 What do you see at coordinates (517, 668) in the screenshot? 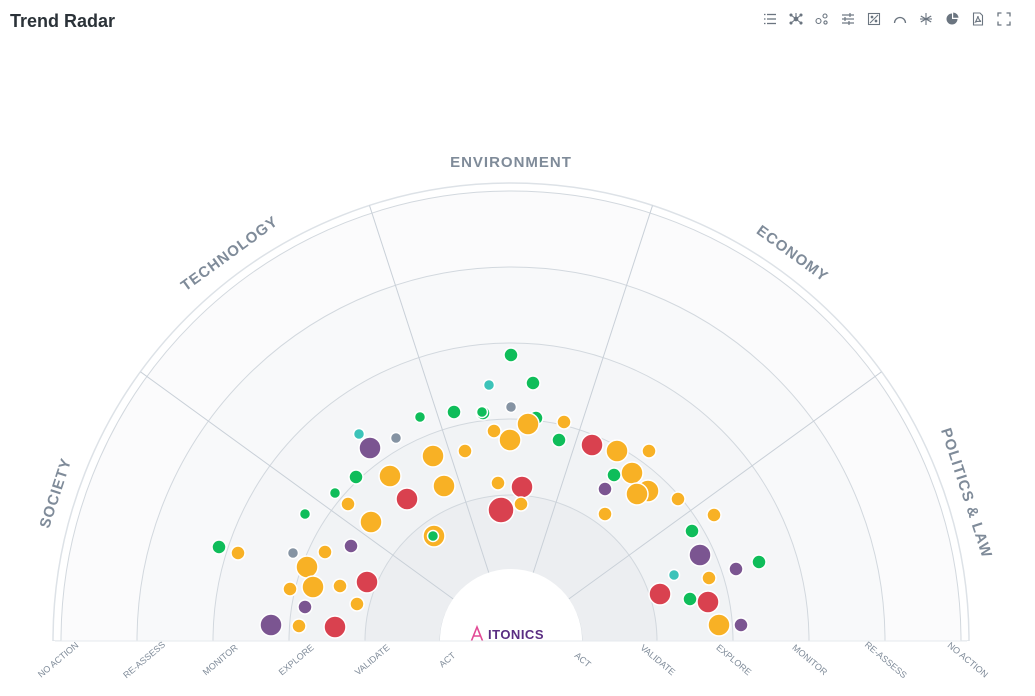
I see `radar-baseline-mask` at bounding box center [517, 668].